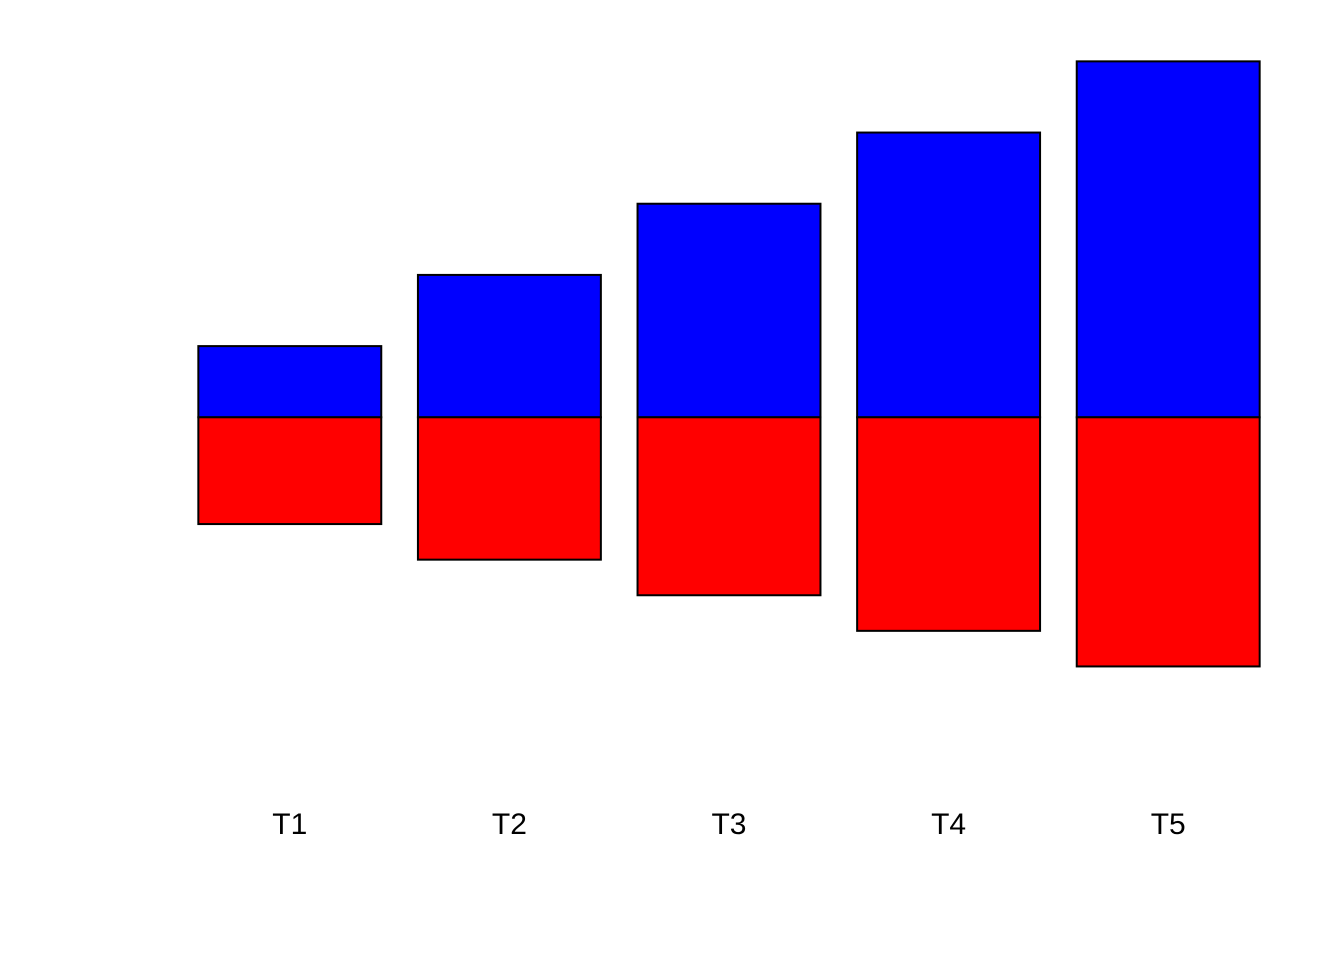 This screenshot has height=960, width=1344. I want to click on x-tick-label: T3, so click(728, 824).